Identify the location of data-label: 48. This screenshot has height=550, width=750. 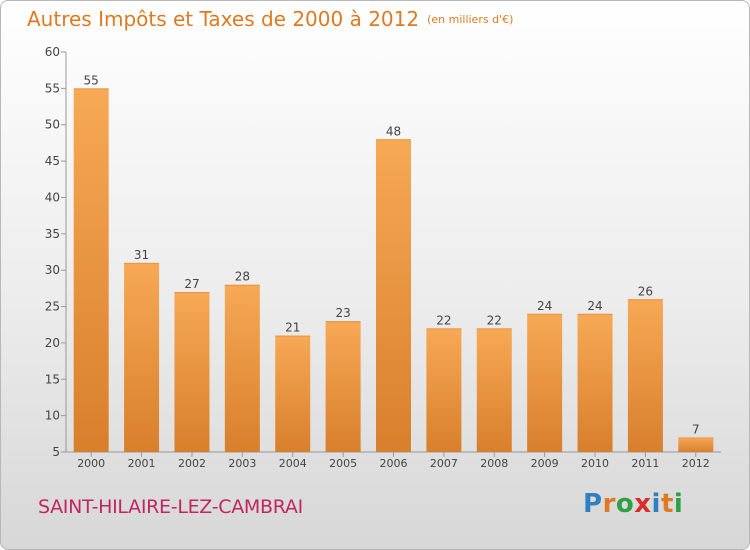
(393, 131).